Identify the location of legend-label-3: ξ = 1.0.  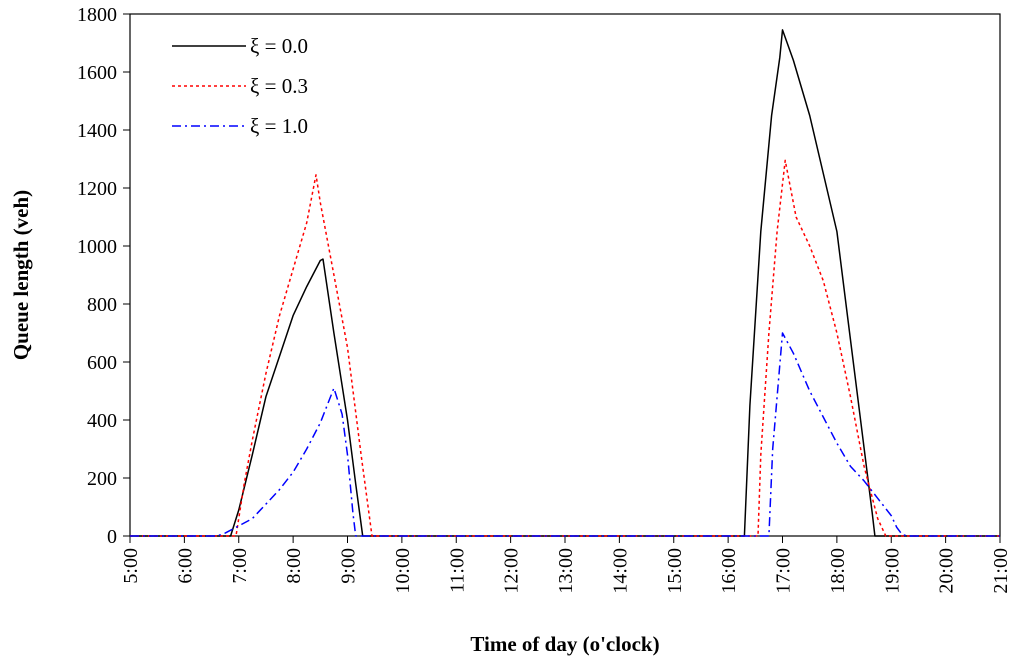
(279, 126).